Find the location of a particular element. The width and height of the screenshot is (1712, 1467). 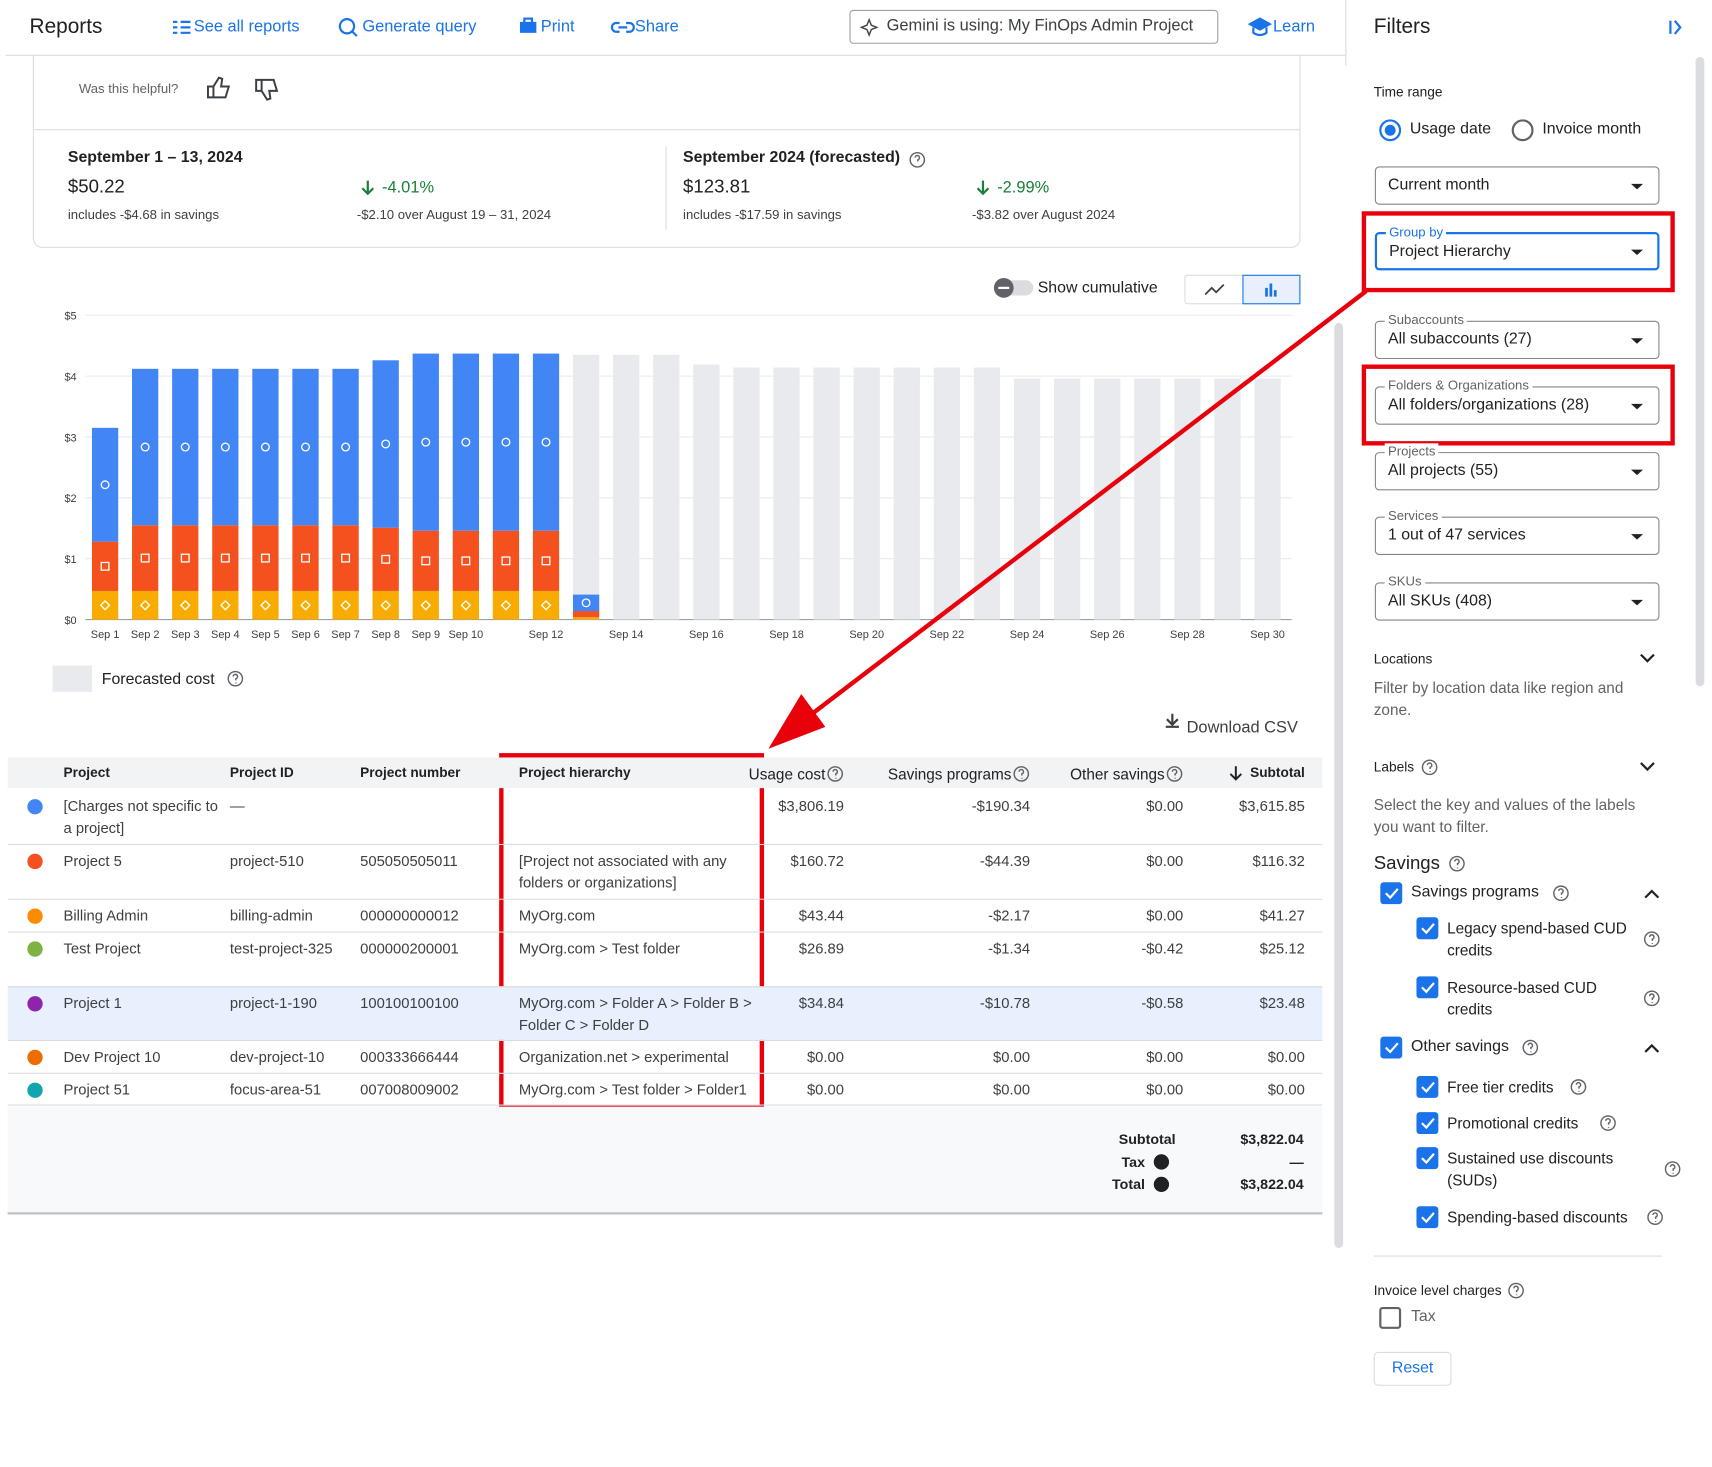

x-tick-label: Sep 24 is located at coordinates (1027, 635).